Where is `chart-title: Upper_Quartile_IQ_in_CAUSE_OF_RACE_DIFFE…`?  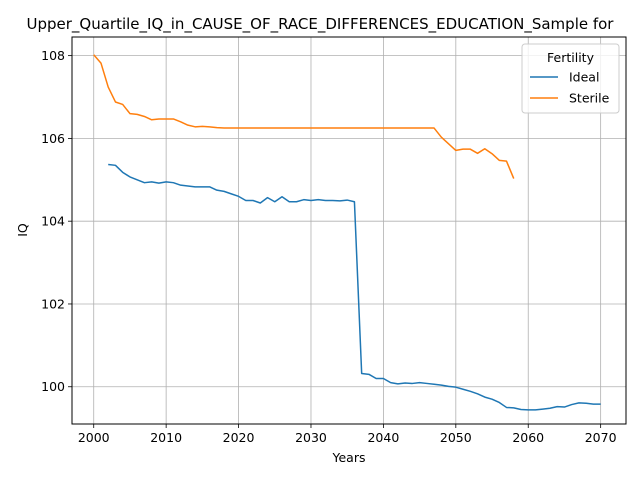 chart-title: Upper_Quartile_IQ_in_CAUSE_OF_RACE_DIFFE… is located at coordinates (321, 24).